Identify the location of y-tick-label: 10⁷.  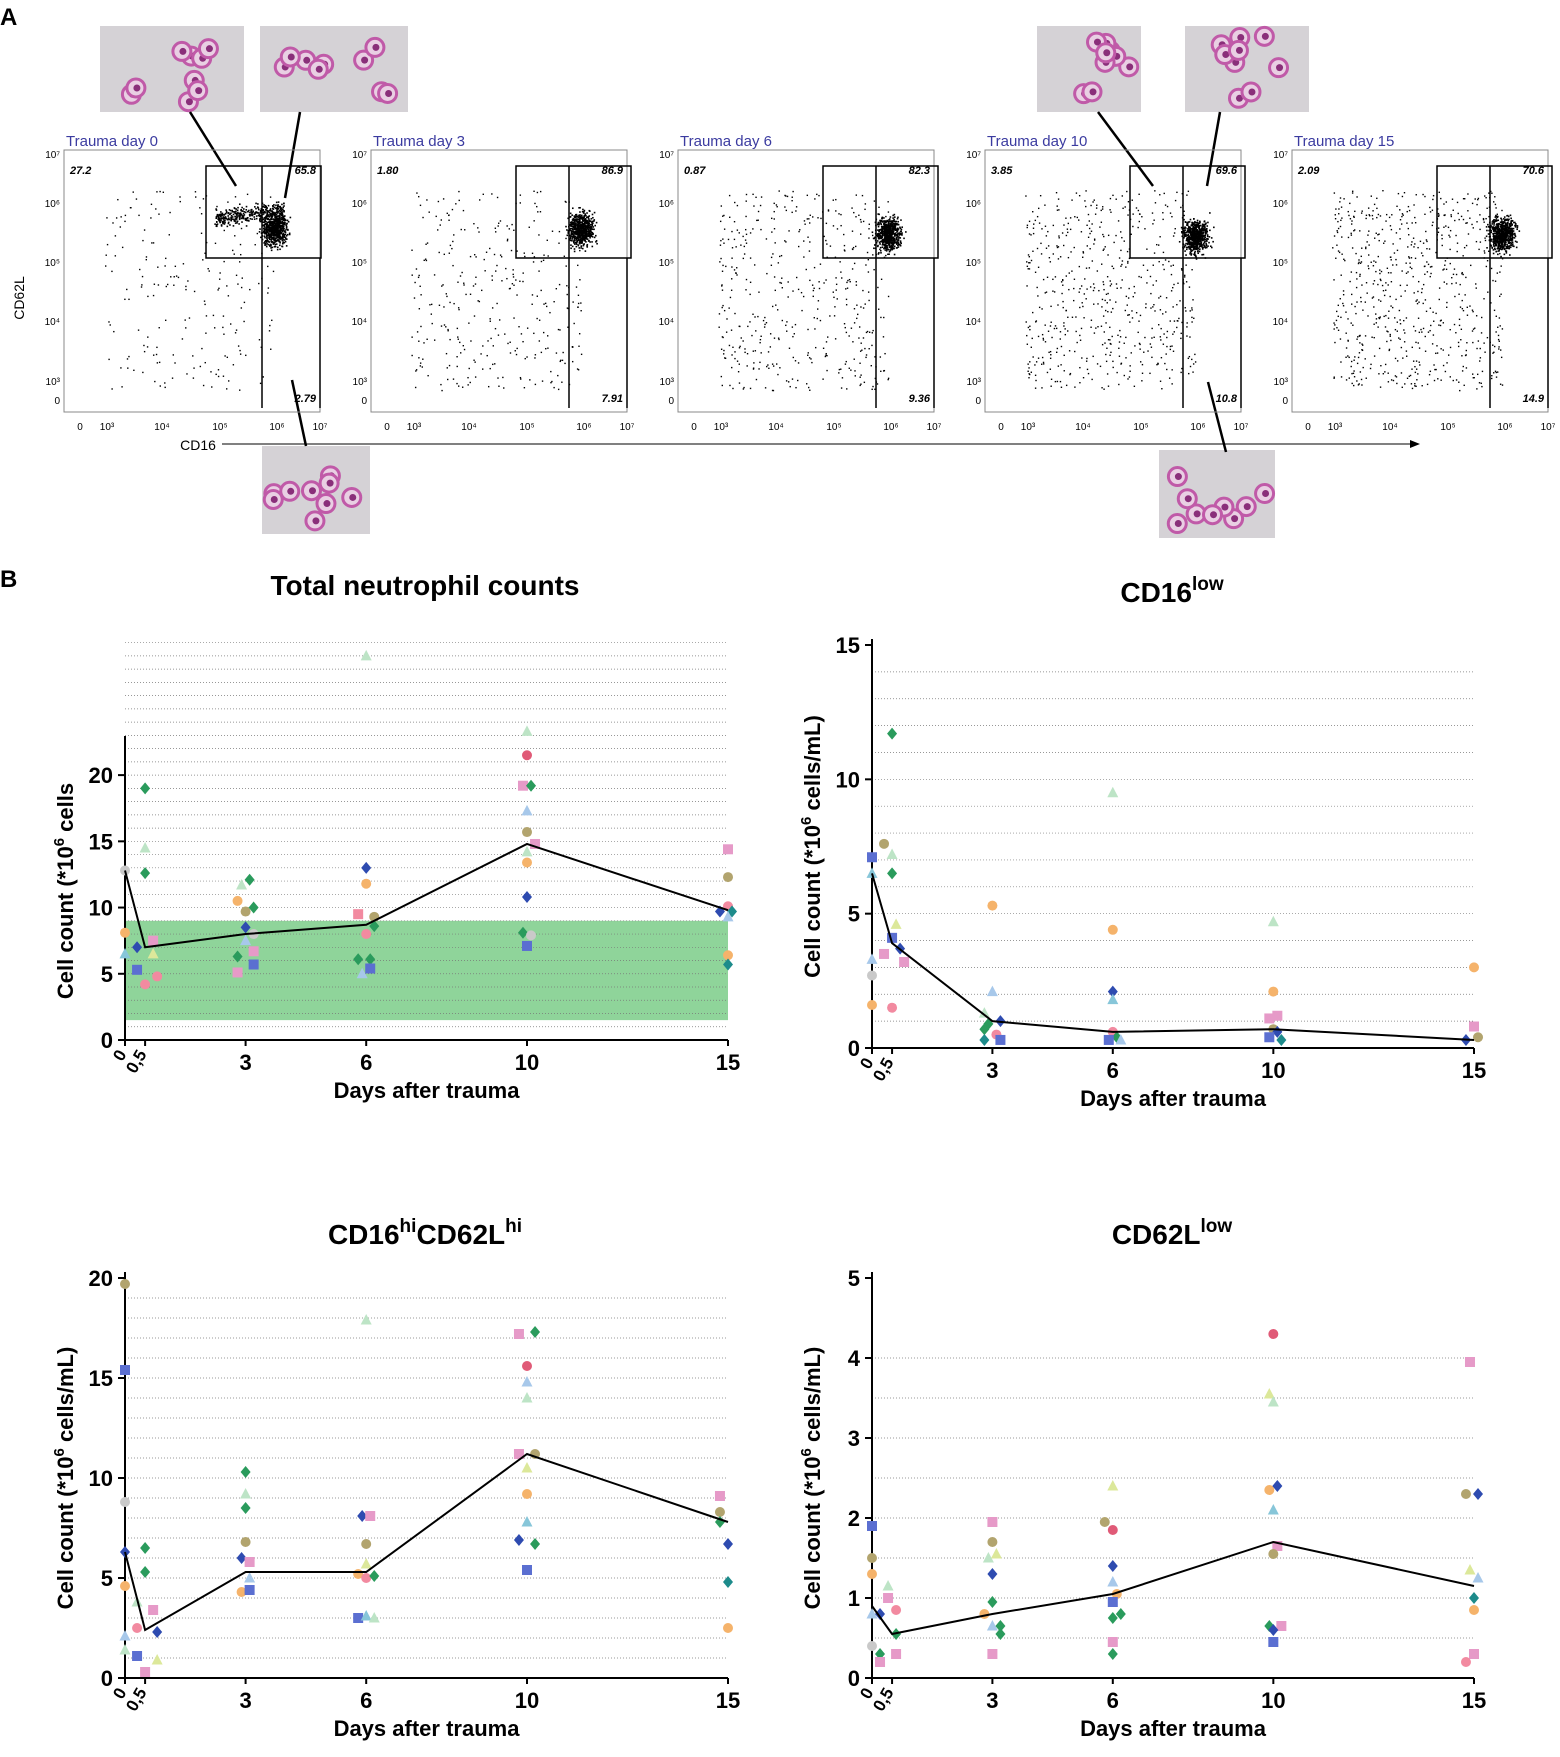
(359, 155).